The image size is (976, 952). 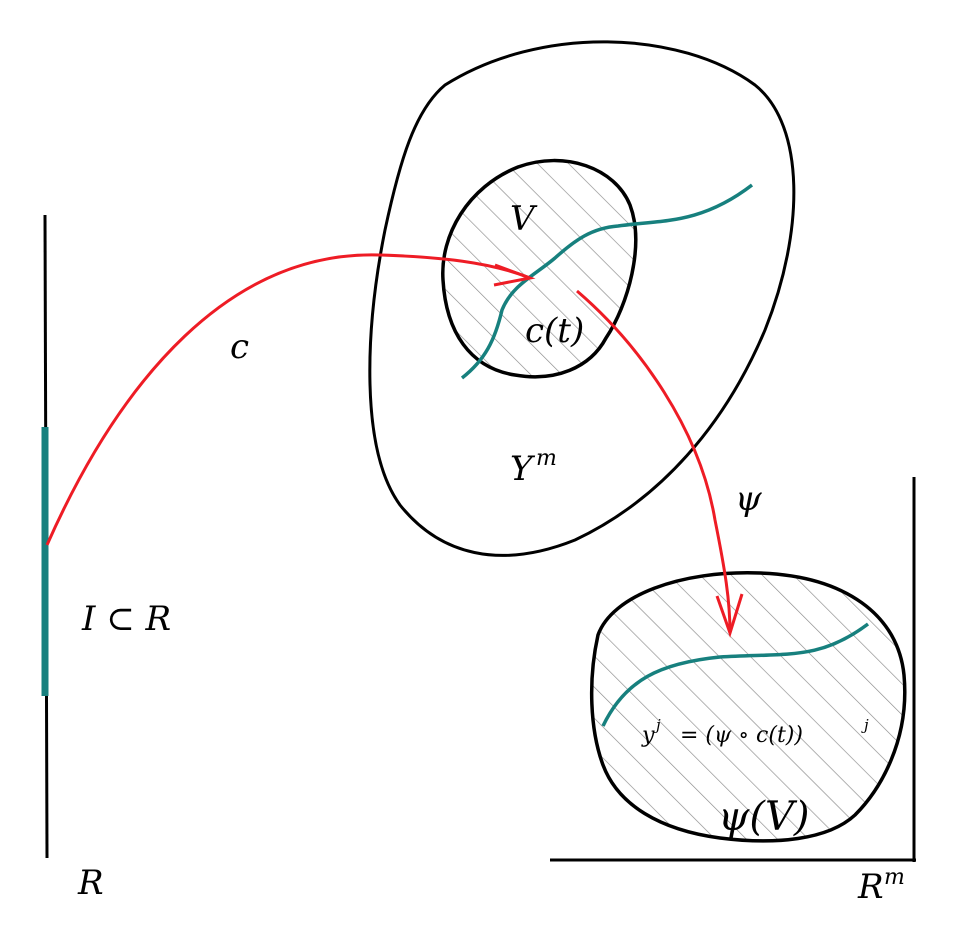 What do you see at coordinates (524, 219) in the screenshot?
I see `chart-domain-label: V` at bounding box center [524, 219].